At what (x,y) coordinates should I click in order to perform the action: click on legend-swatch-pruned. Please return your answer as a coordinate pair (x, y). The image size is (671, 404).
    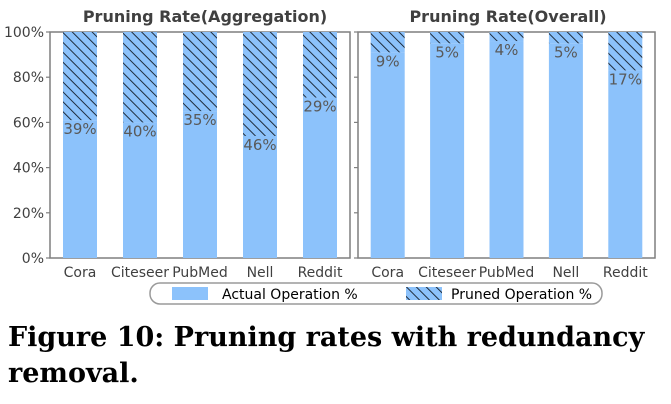
    Looking at the image, I should click on (424, 293).